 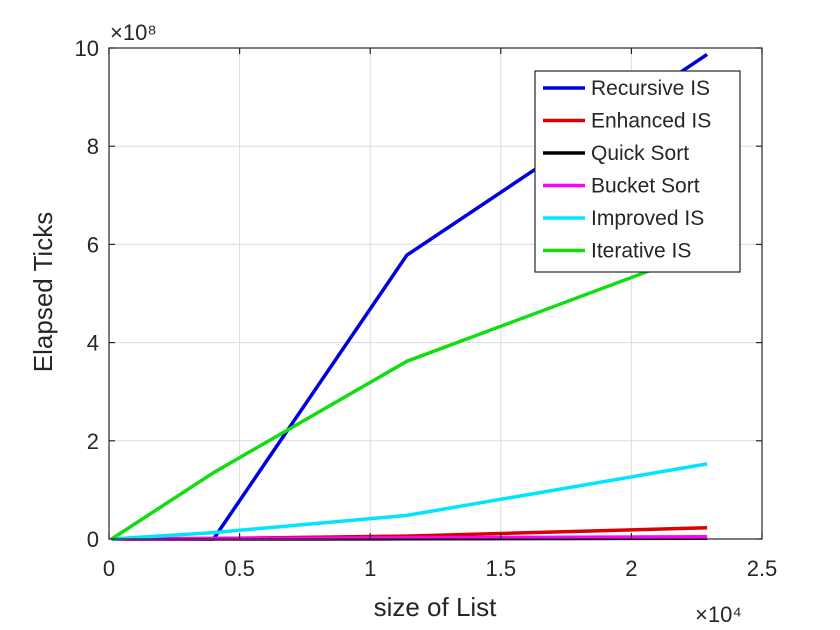 What do you see at coordinates (93, 539) in the screenshot?
I see `y-tick-label: 0` at bounding box center [93, 539].